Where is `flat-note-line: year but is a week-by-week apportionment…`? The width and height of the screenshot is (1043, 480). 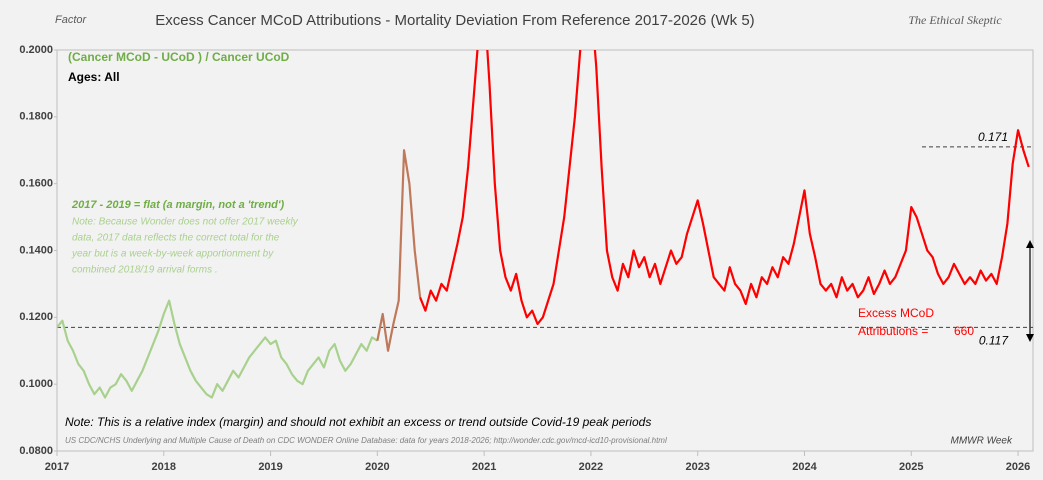
flat-note-line: year but is a week-by-week apportionment… is located at coordinates (172, 254).